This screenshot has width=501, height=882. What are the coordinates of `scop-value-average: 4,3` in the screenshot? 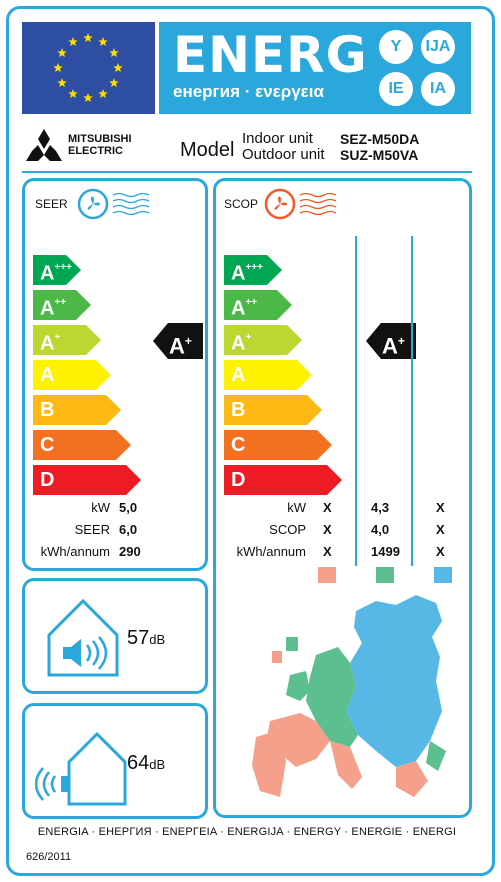 It's located at (380, 507).